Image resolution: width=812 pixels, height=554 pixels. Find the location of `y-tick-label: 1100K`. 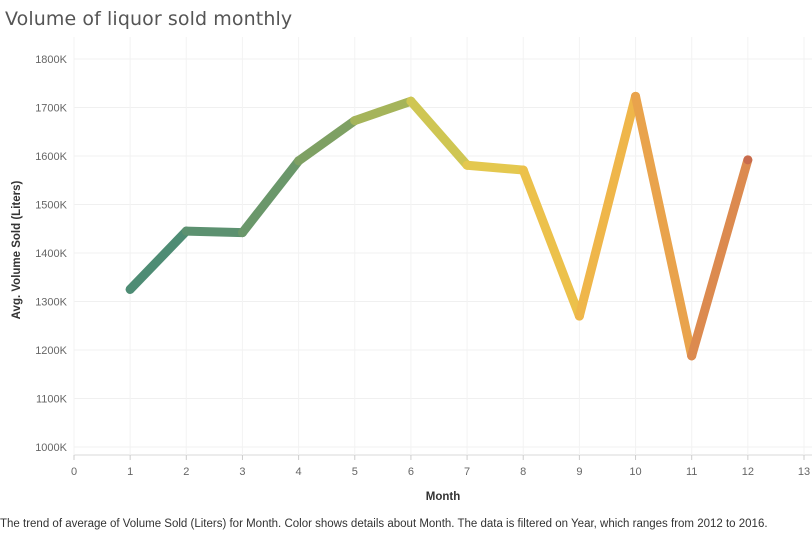

y-tick-label: 1100K is located at coordinates (52, 400).